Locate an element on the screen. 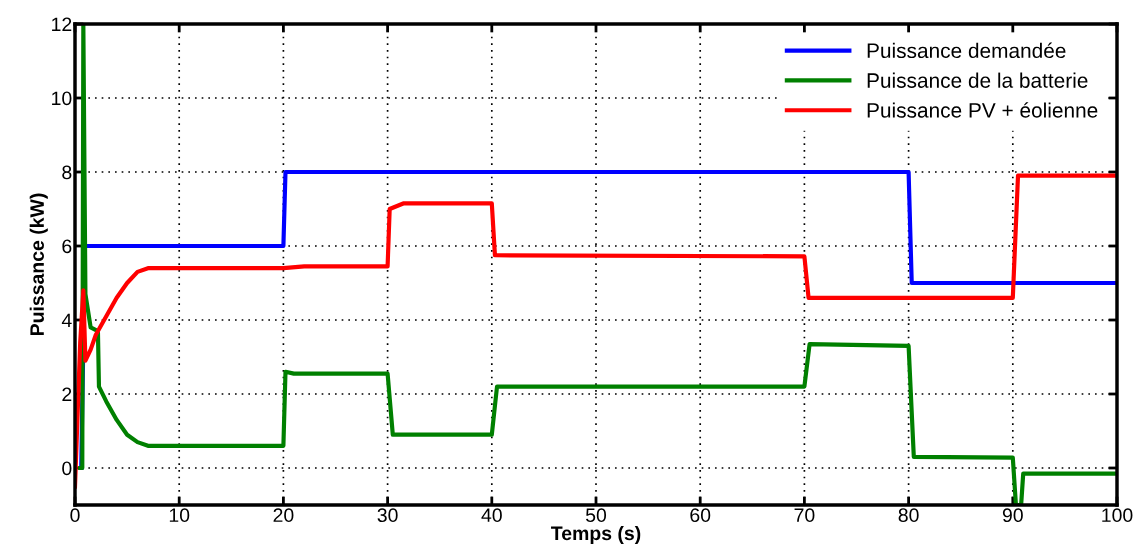 The width and height of the screenshot is (1145, 557). y-tick-label: 10 is located at coordinates (62, 98).